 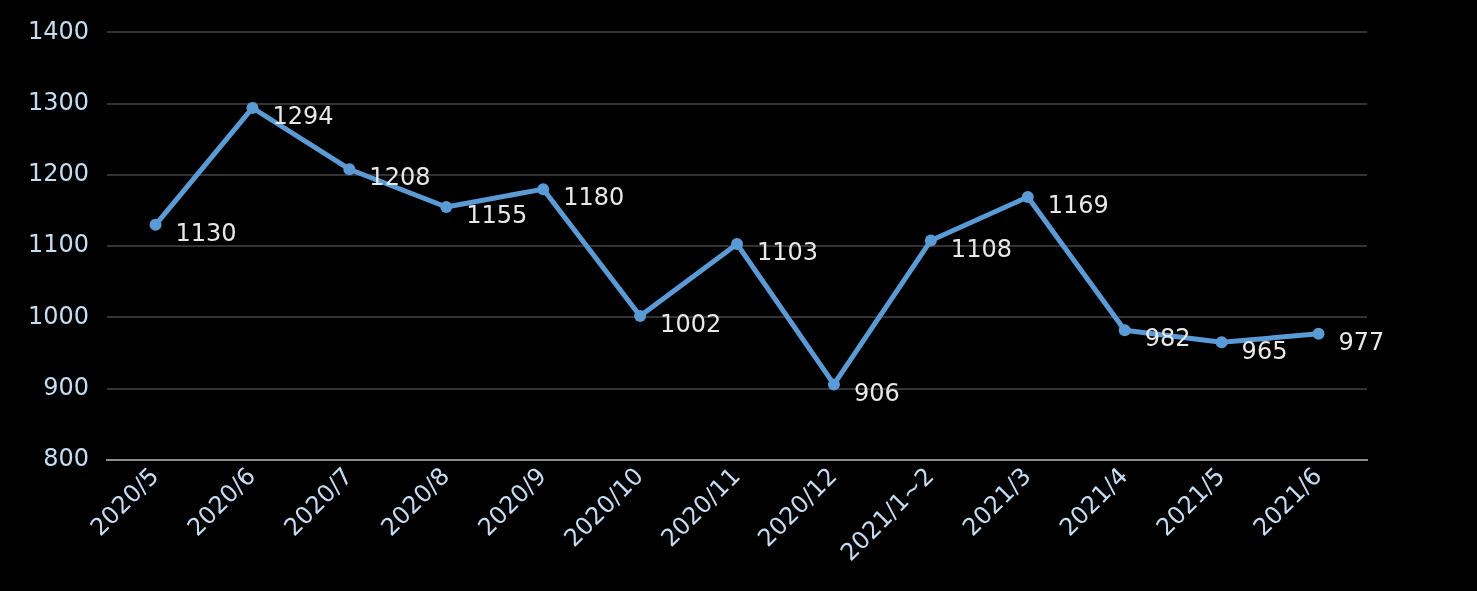 I want to click on y-tick-label: 1000, so click(x=59, y=315).